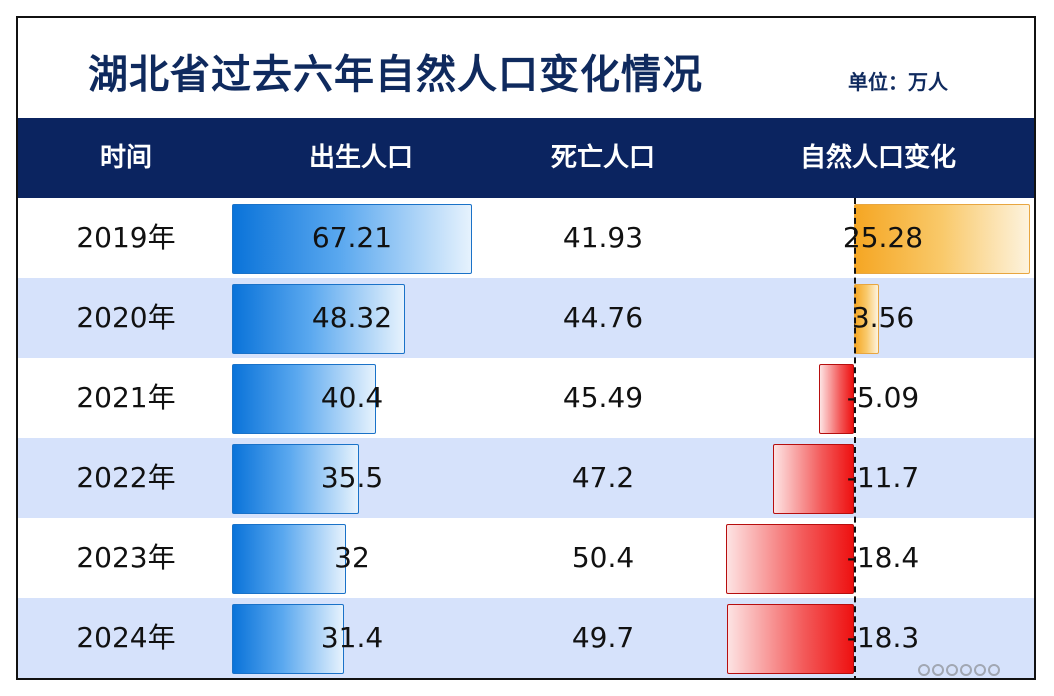 This screenshot has height=696, width=1054. Describe the element at coordinates (526, 478) in the screenshot. I see `table-row: 2022年 35.5 47.2 -11.7` at that location.